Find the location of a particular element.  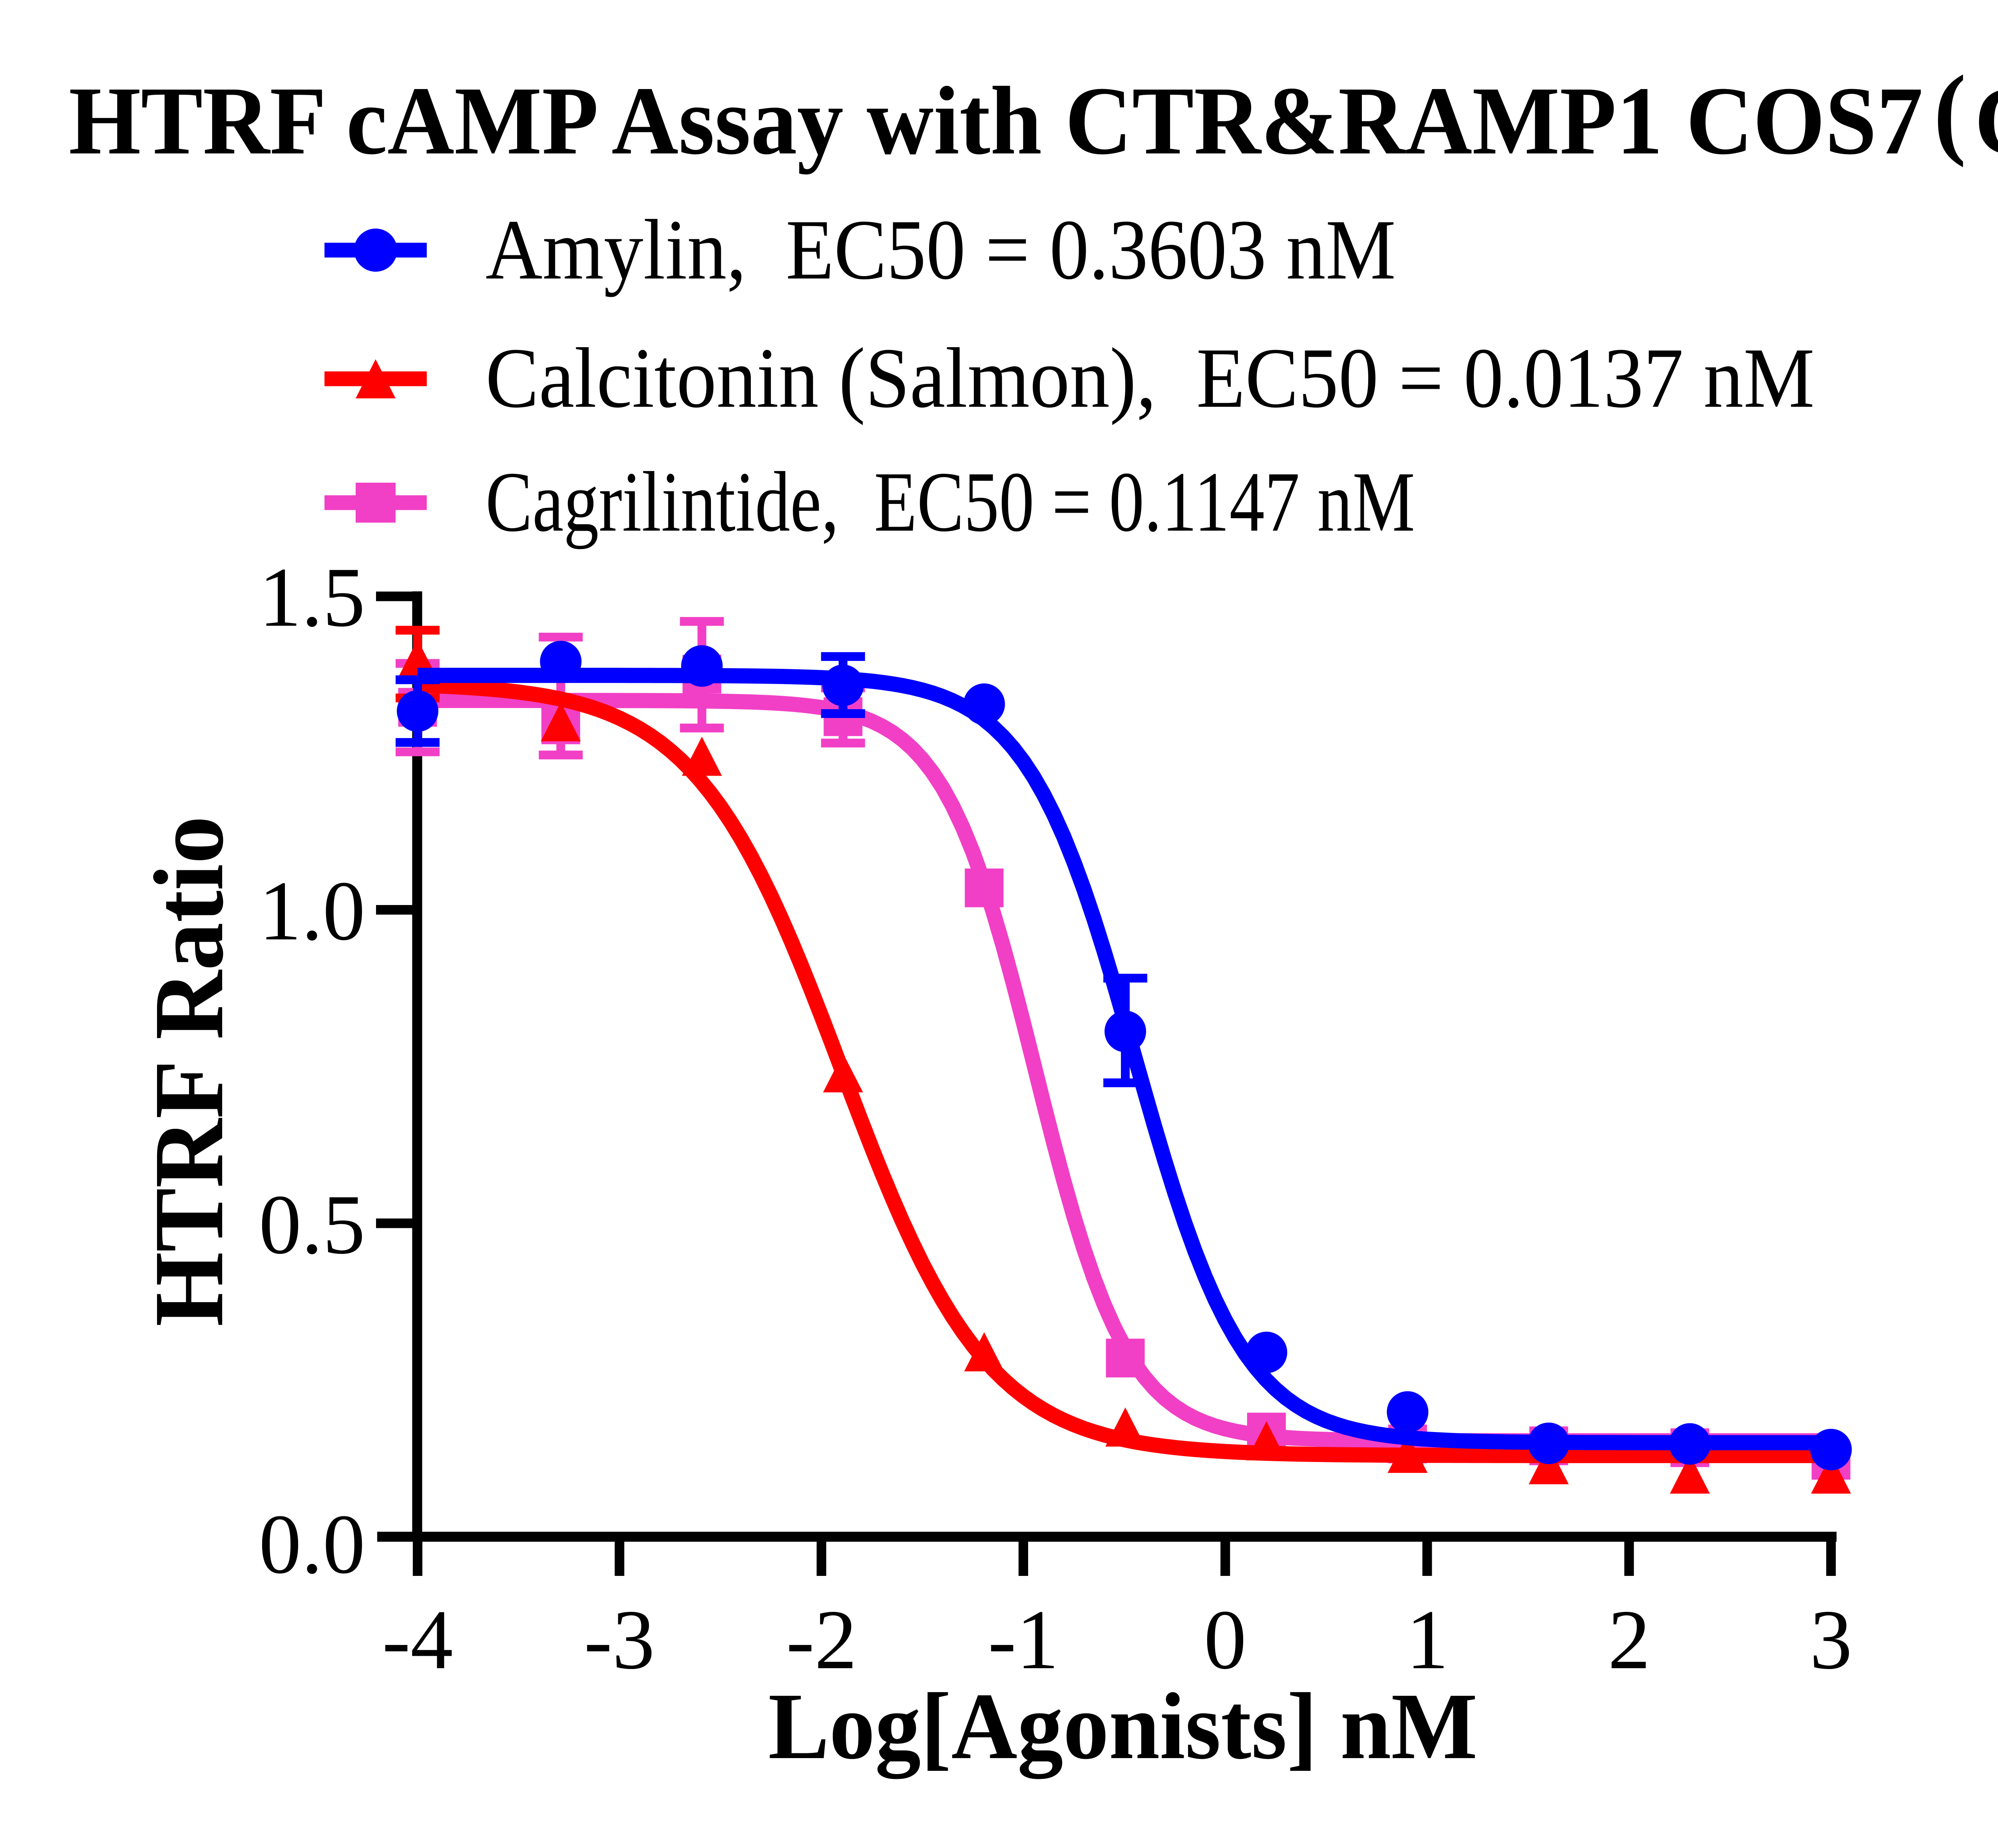

svg-text:Cagrilintide, EC50 = 0.1147 n: Cagrilintide, EC50 = 0.1147 nM is located at coordinates (950, 501).